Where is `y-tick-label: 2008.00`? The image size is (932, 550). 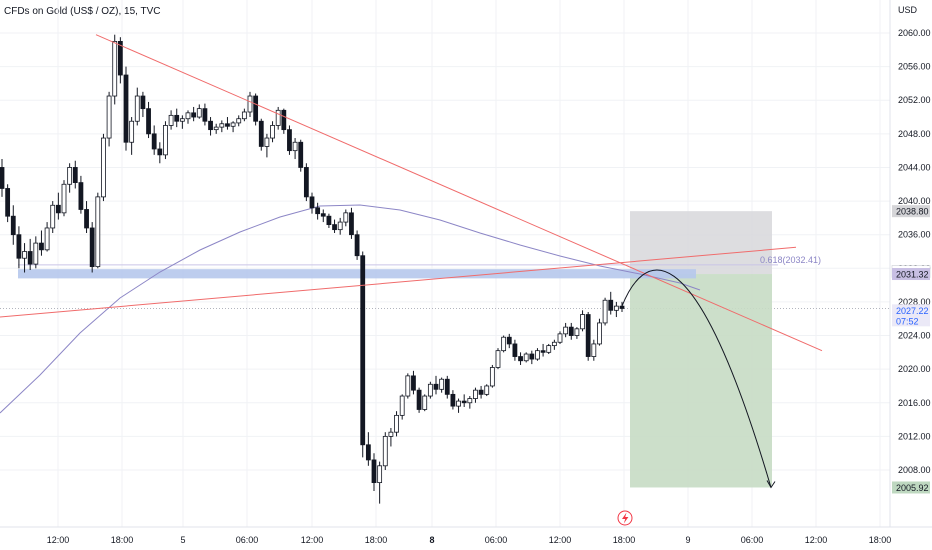
y-tick-label: 2008.00 is located at coordinates (914, 470).